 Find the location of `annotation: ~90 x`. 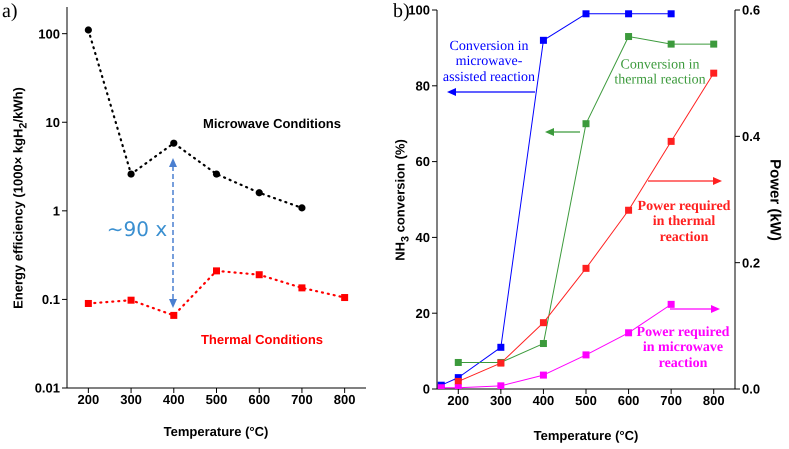

annotation: ~90 x is located at coordinates (137, 229).